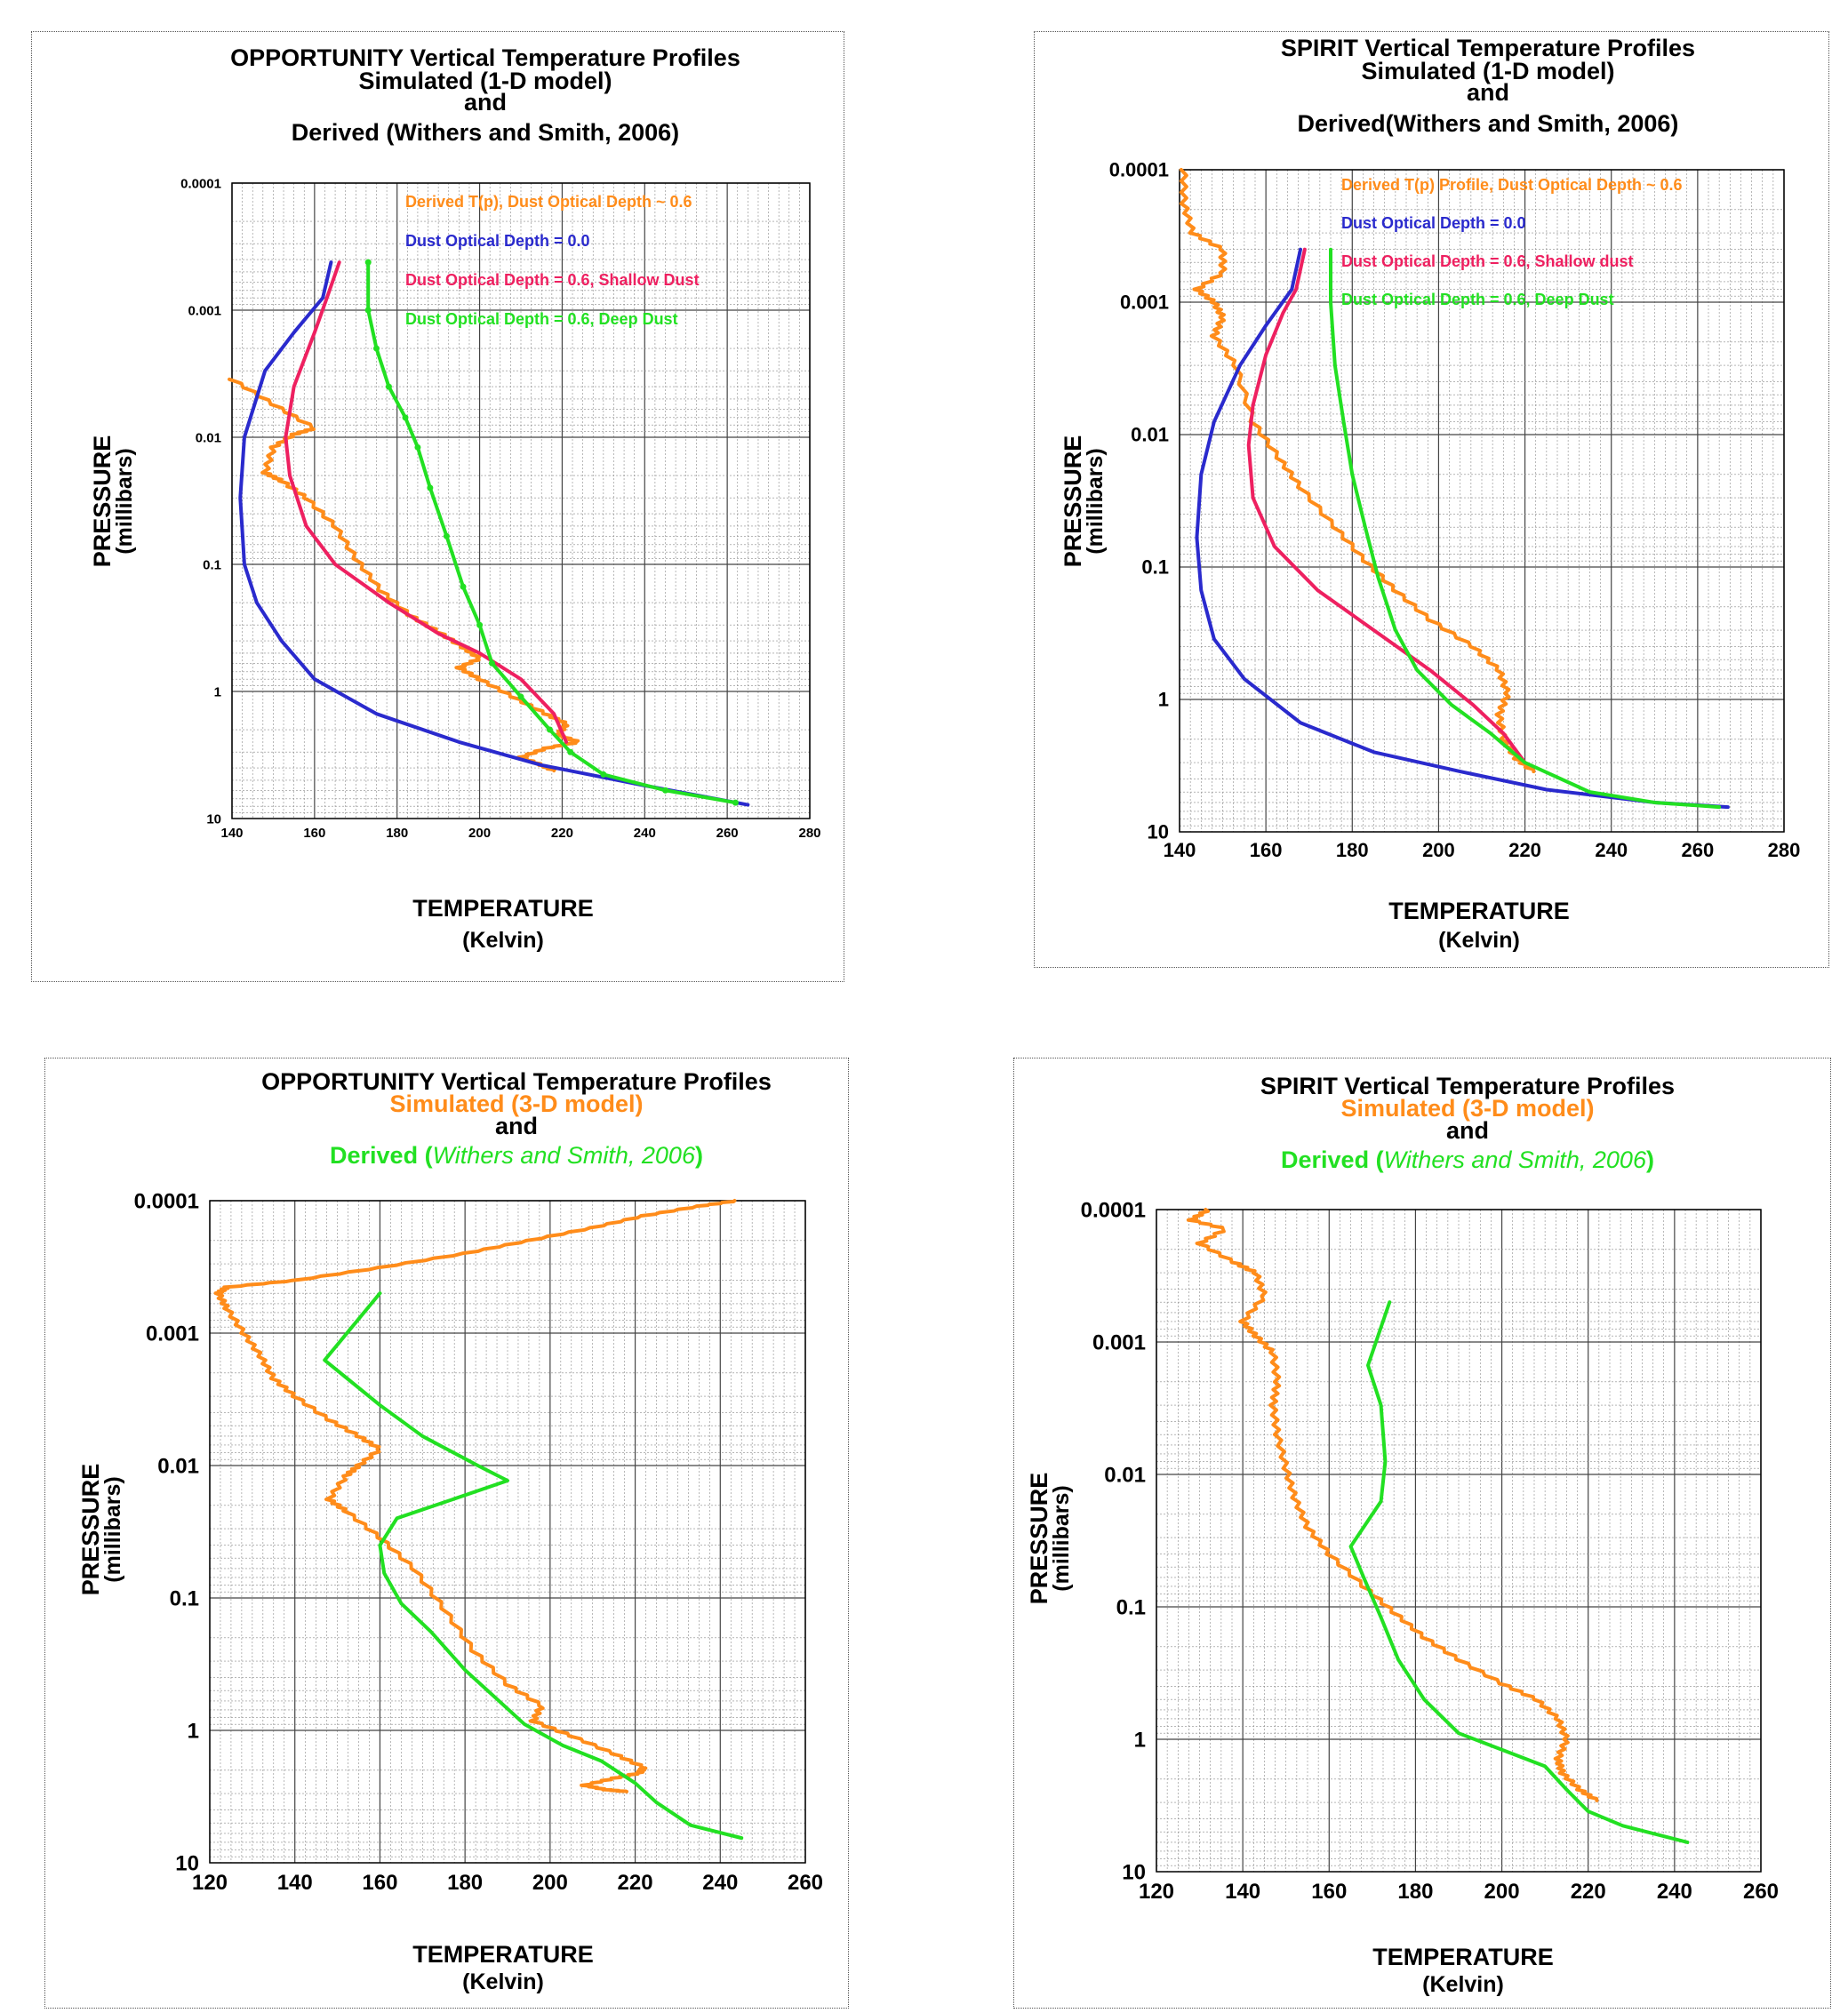  Describe the element at coordinates (548, 202) in the screenshot. I see `legend-entry: Derived T(p), Dust Optical Depth ~ 0.6` at that location.